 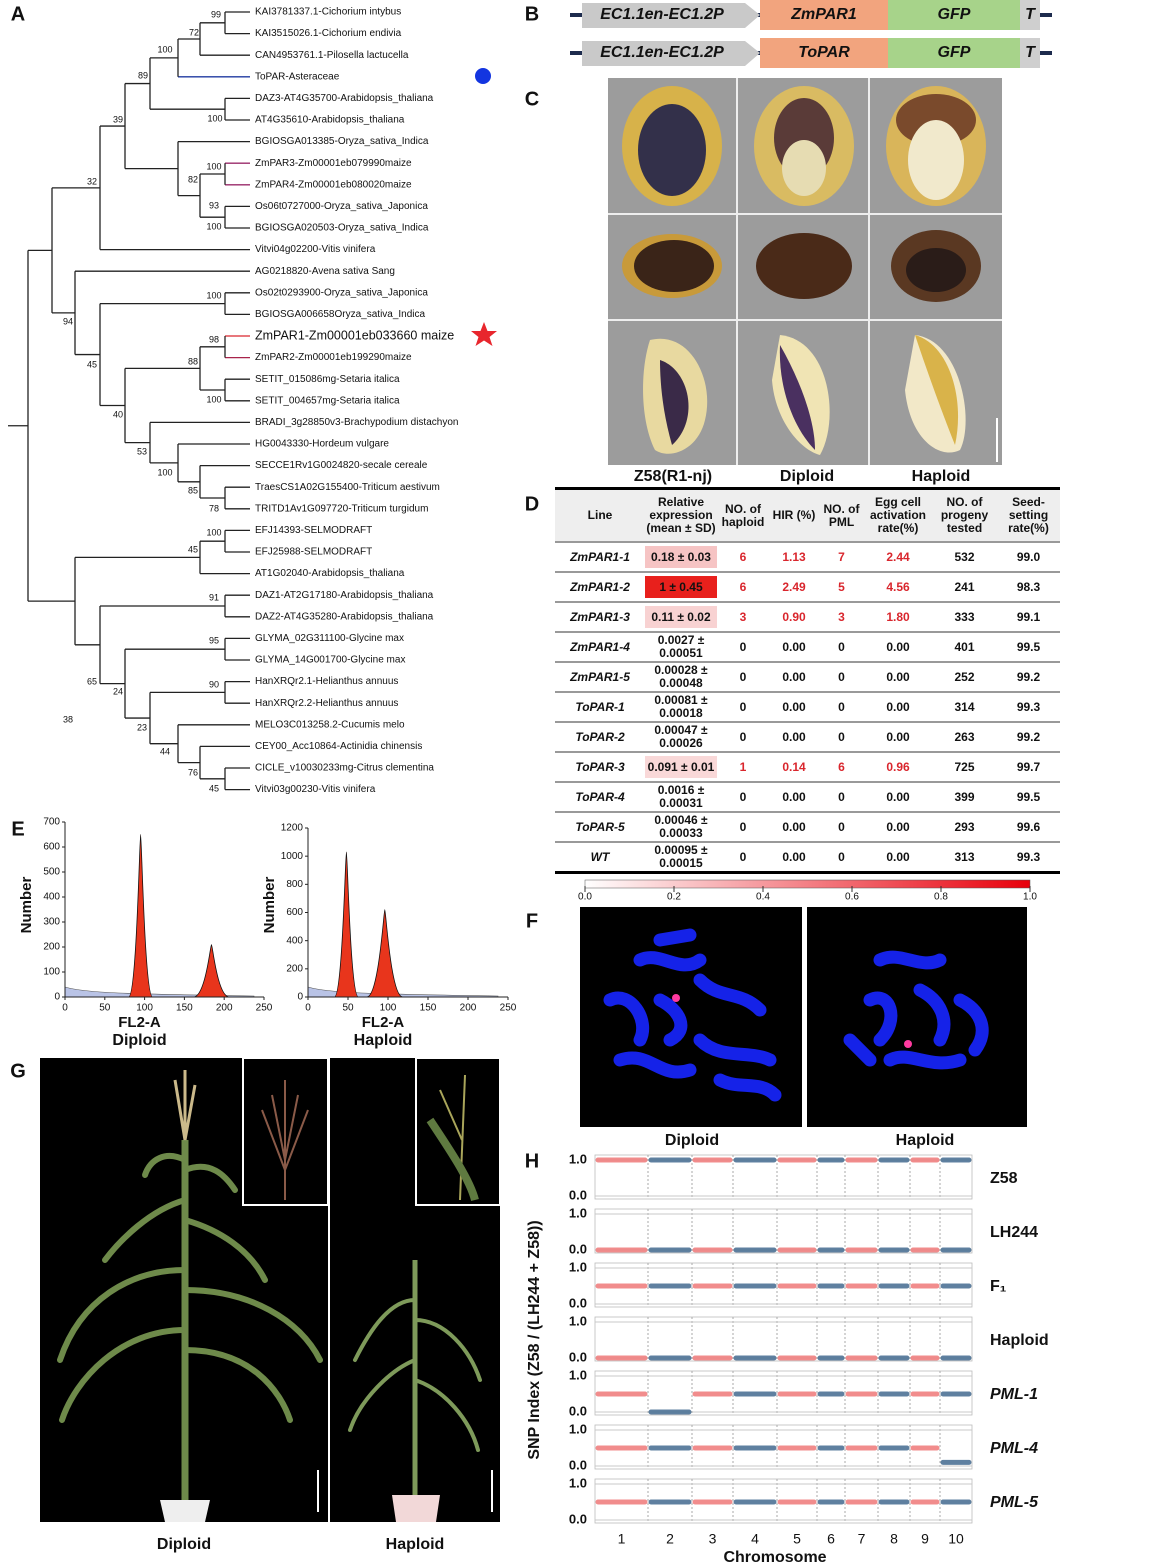 I want to click on table-cell: 0.18 ± 0.03, so click(x=681, y=557).